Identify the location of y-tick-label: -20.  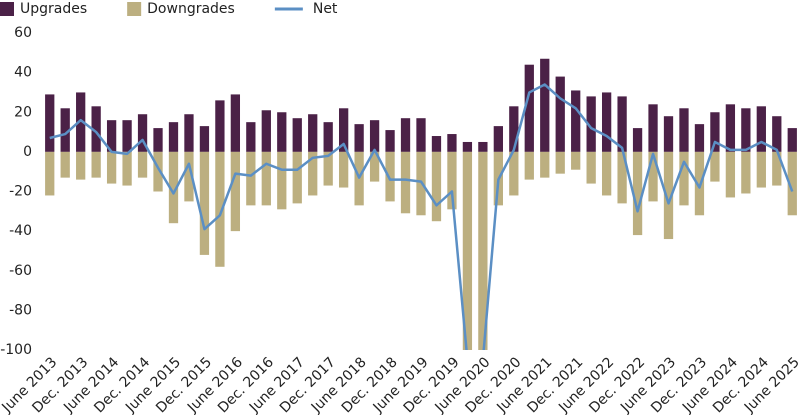
(20, 192).